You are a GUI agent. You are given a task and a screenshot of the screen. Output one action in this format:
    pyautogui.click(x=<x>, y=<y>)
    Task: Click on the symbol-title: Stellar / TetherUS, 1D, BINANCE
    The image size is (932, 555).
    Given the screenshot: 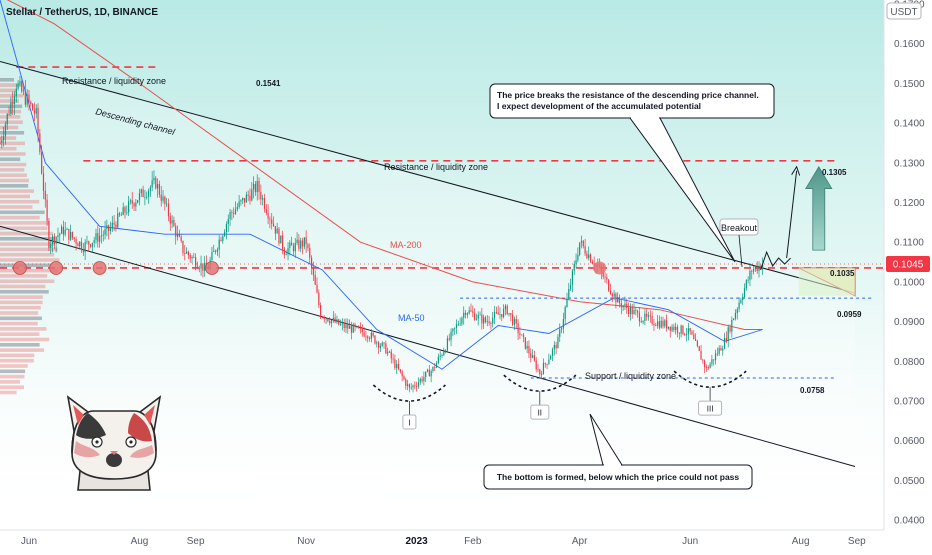 What is the action you would take?
    pyautogui.click(x=82, y=12)
    